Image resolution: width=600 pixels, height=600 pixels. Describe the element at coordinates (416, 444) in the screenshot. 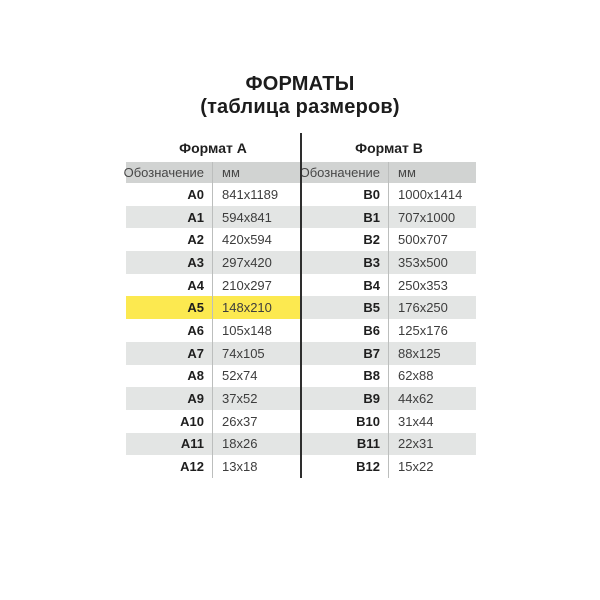

I see `format-size-cell: 22x31` at that location.